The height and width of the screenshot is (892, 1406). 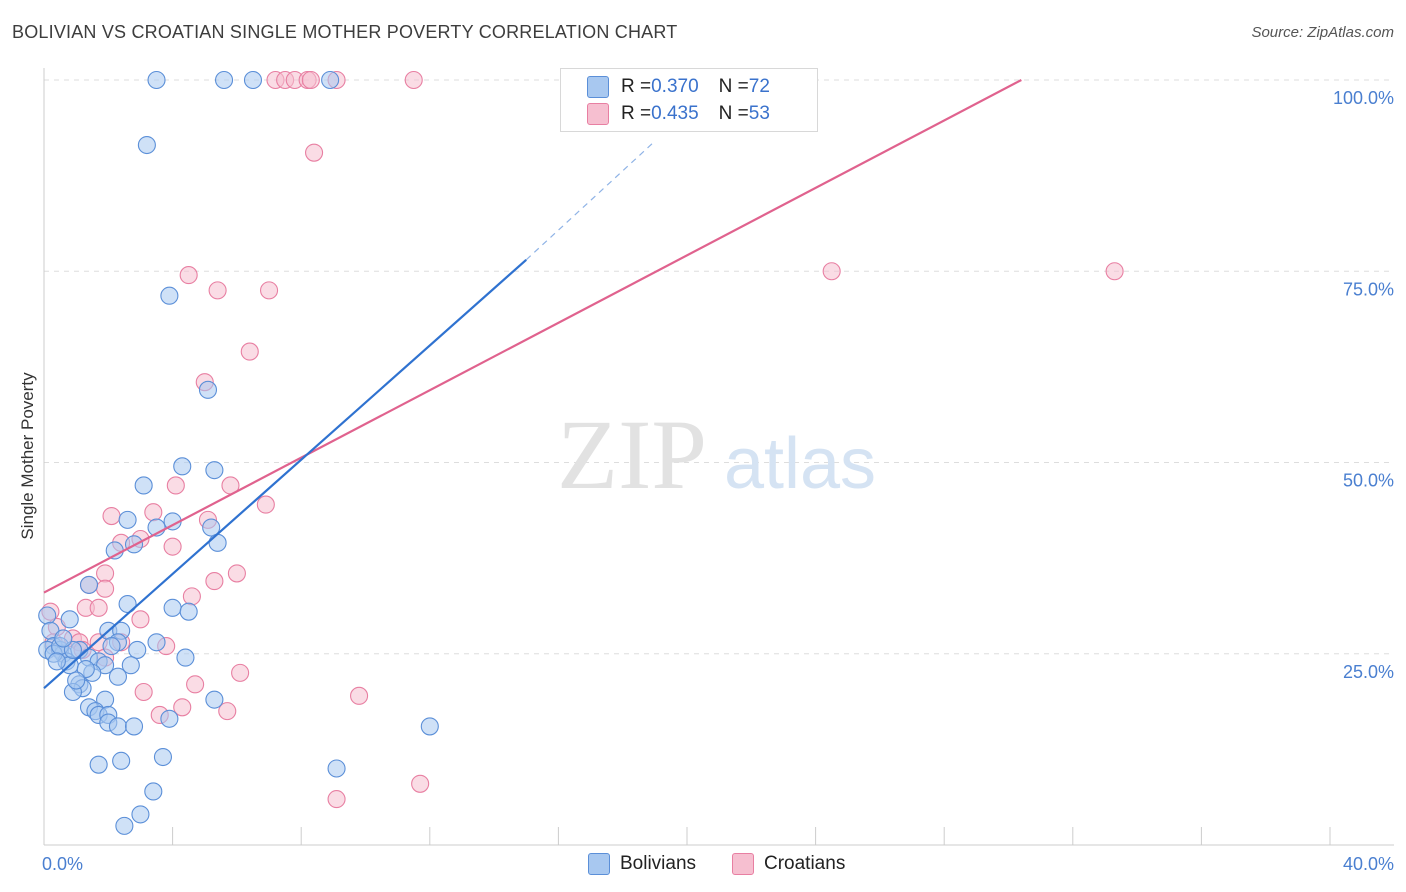 I want to click on source-label: Source: ZipAtlas.com, so click(x=1322, y=32).